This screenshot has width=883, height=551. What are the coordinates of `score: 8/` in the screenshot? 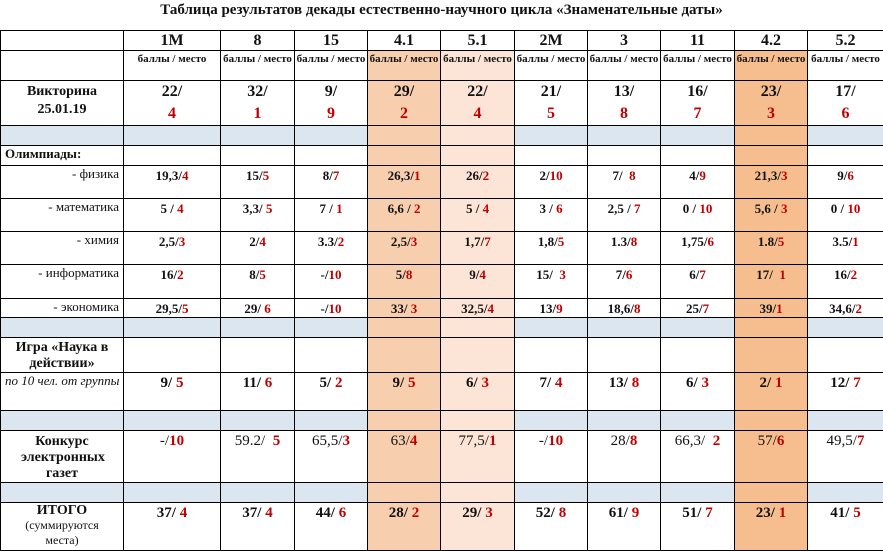 It's located at (328, 175).